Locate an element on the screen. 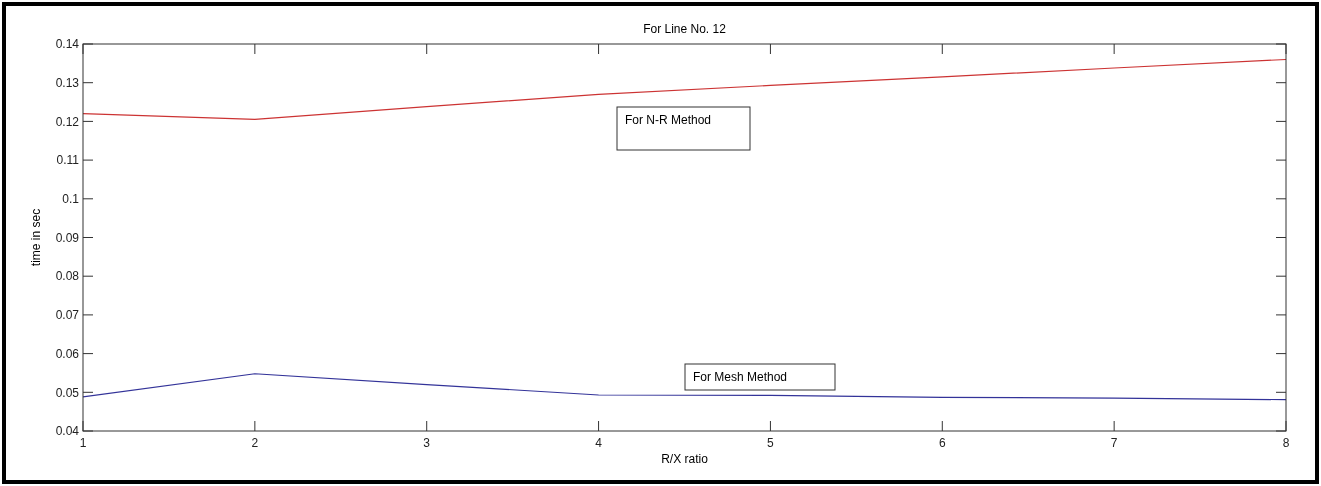 Image resolution: width=1321 pixels, height=486 pixels. y-tick-label: 0.13 is located at coordinates (67, 82).